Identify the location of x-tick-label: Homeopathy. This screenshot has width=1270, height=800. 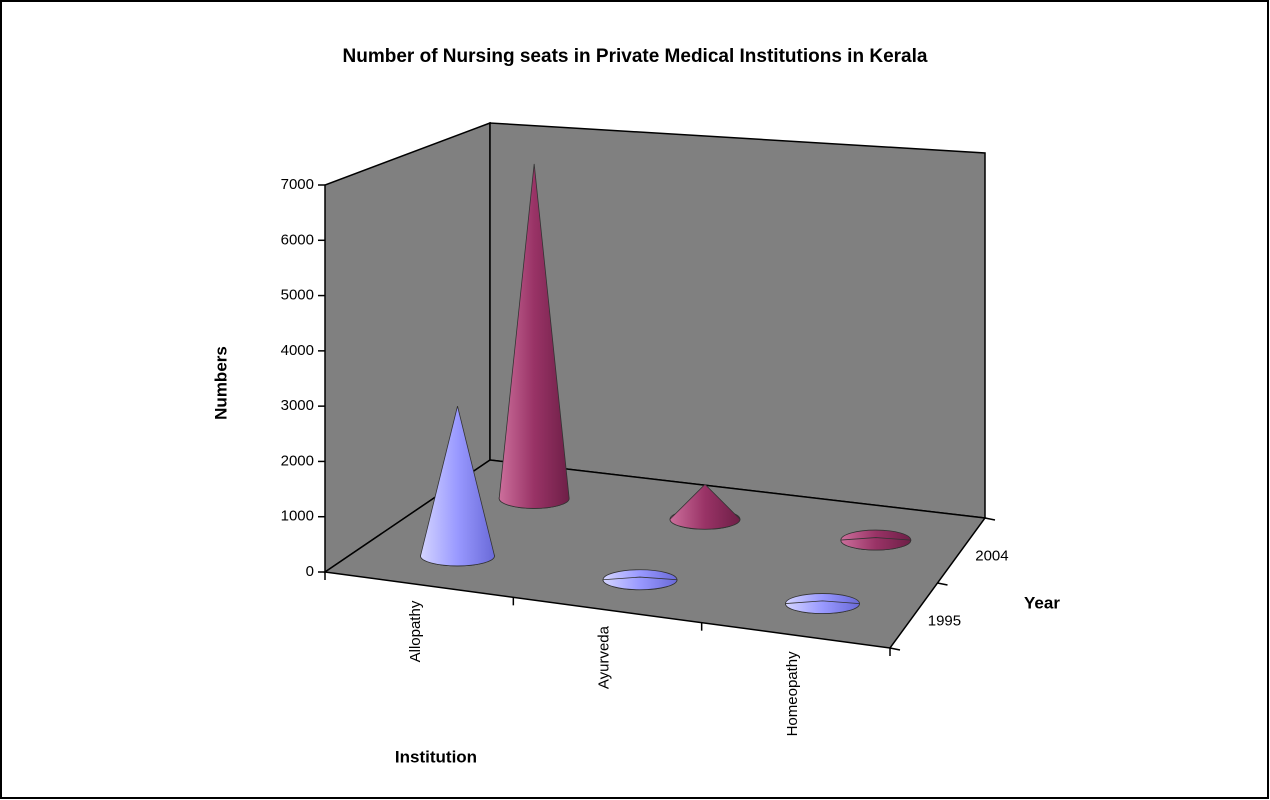
(792, 694).